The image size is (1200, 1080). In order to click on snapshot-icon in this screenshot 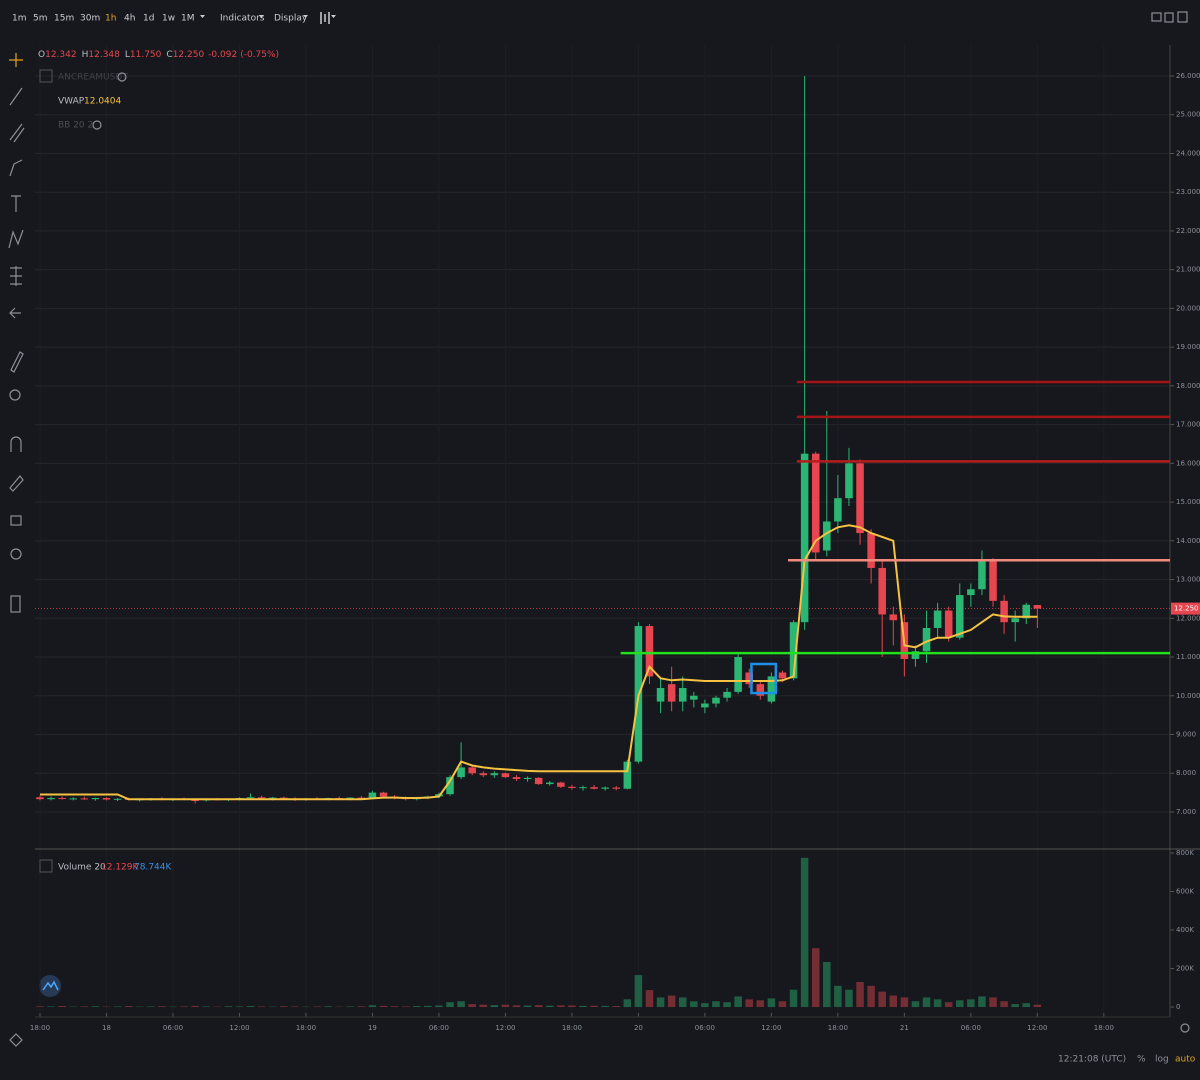, I will do `click(1156, 17)`.